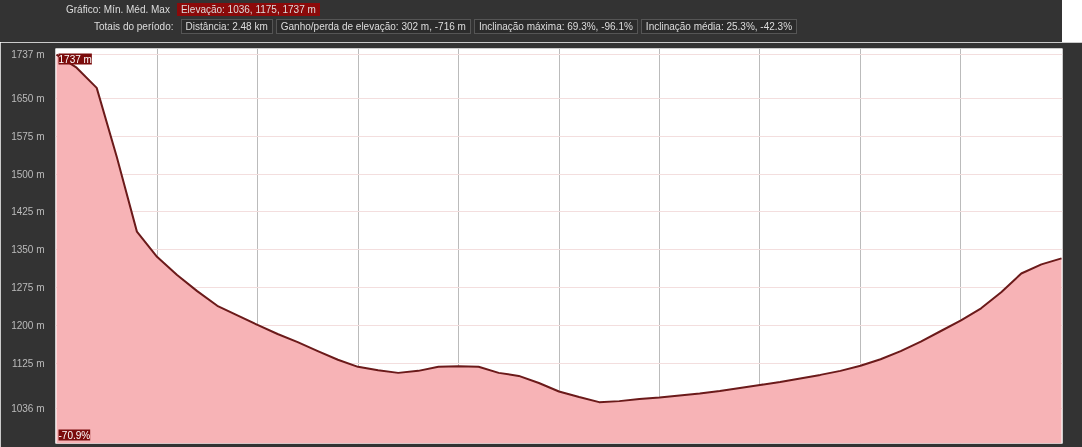 This screenshot has height=447, width=1082. What do you see at coordinates (28, 212) in the screenshot?
I see `y-tick-label: 1425 m` at bounding box center [28, 212].